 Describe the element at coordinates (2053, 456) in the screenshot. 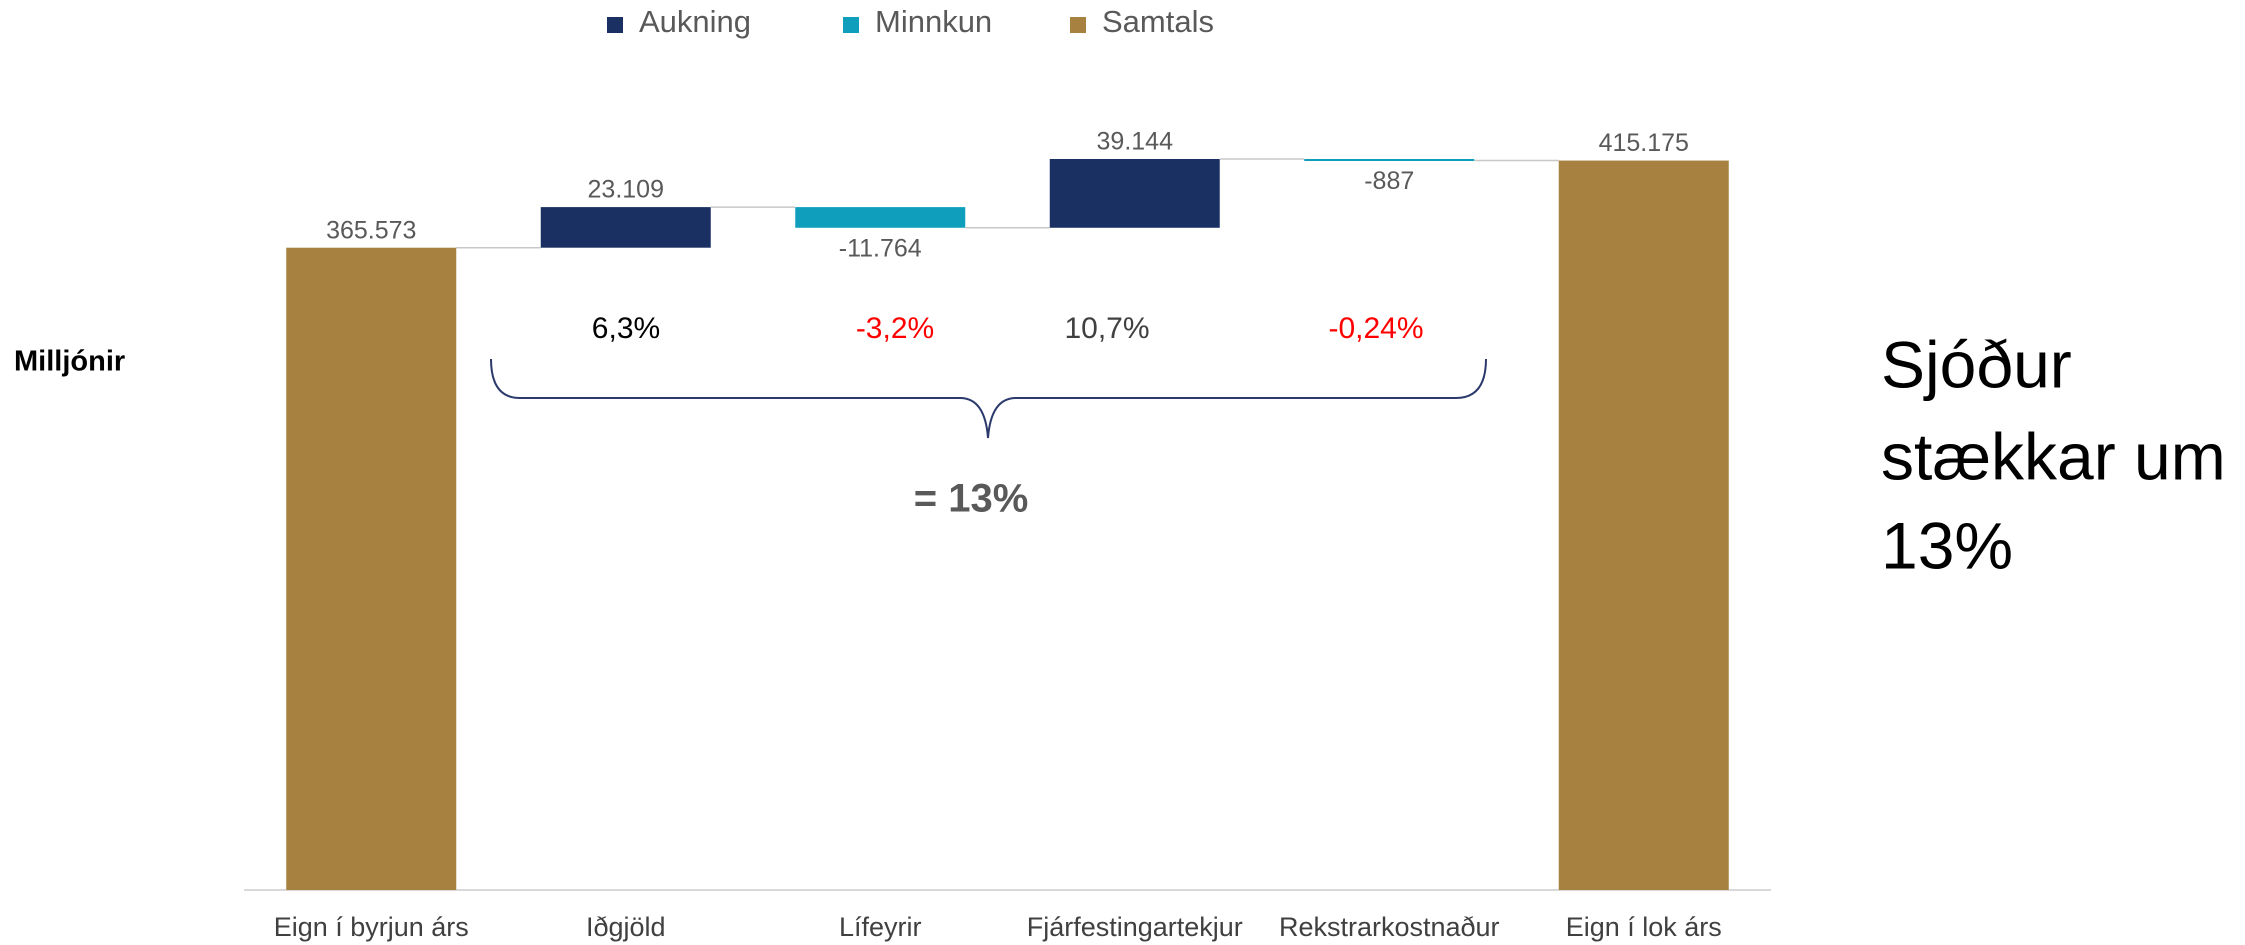

I see `side-note: stækkar um` at that location.